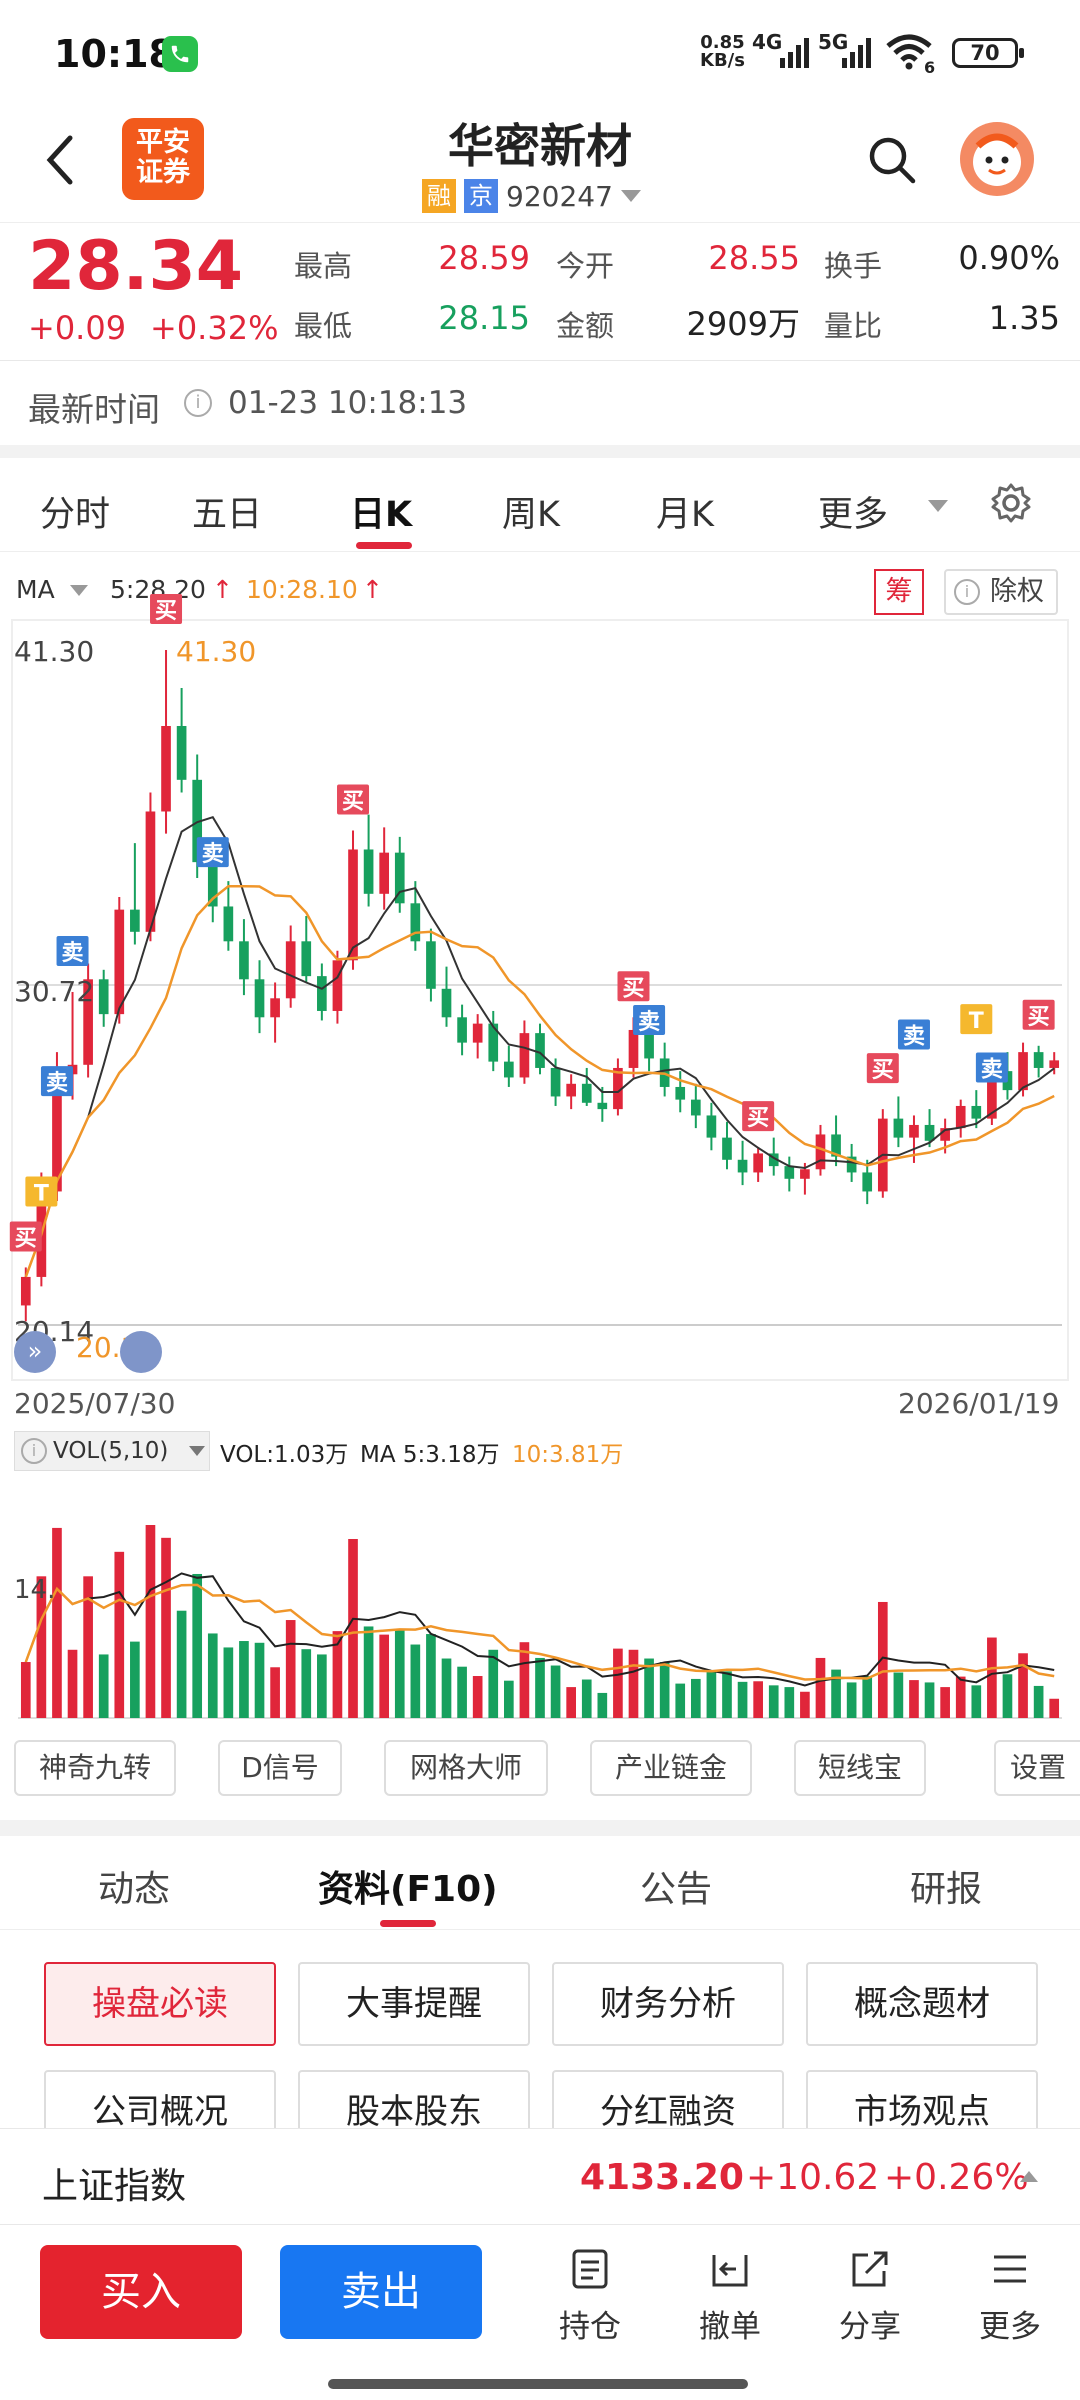 The height and width of the screenshot is (2400, 1080). I want to click on axis-mid-price: 30.72, so click(54, 991).